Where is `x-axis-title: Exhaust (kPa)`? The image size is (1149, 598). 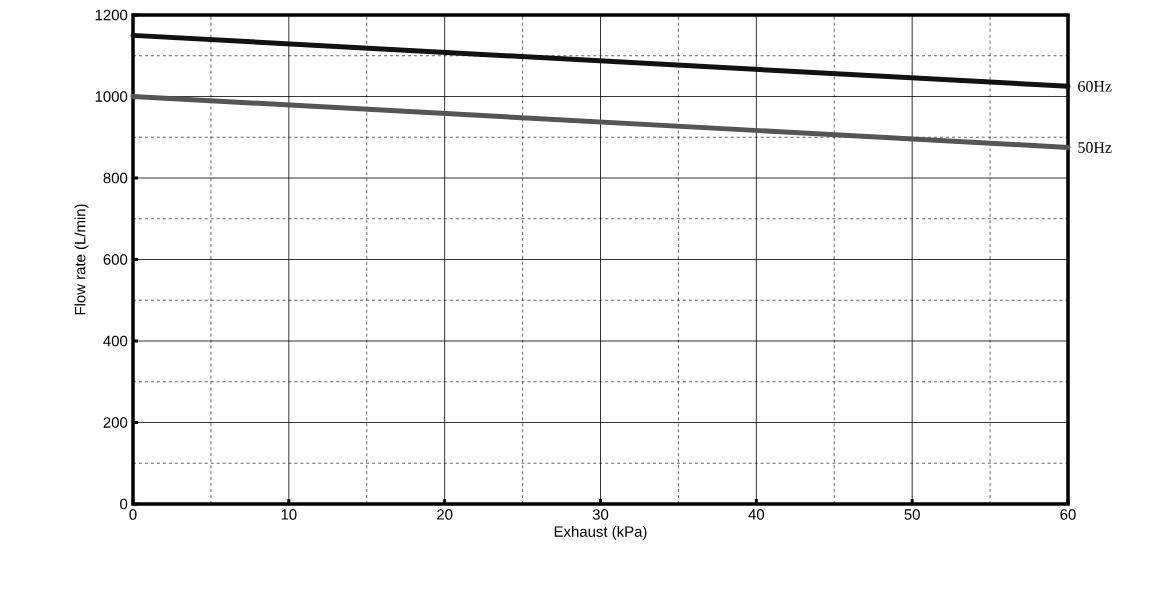 x-axis-title: Exhaust (kPa) is located at coordinates (600, 532).